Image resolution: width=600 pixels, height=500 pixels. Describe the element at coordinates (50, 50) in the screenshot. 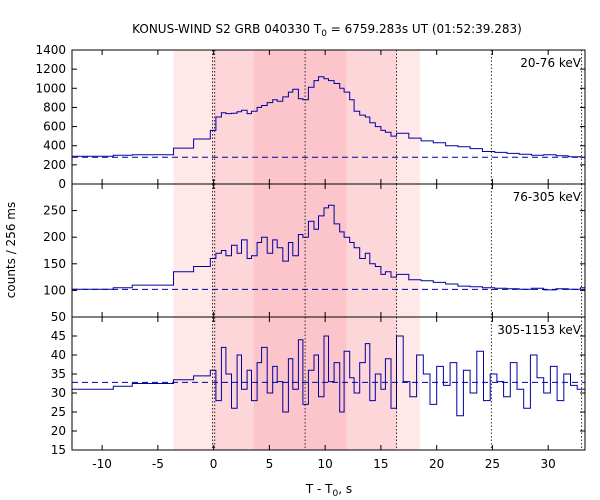

I see `y-tick-label: 1400` at that location.